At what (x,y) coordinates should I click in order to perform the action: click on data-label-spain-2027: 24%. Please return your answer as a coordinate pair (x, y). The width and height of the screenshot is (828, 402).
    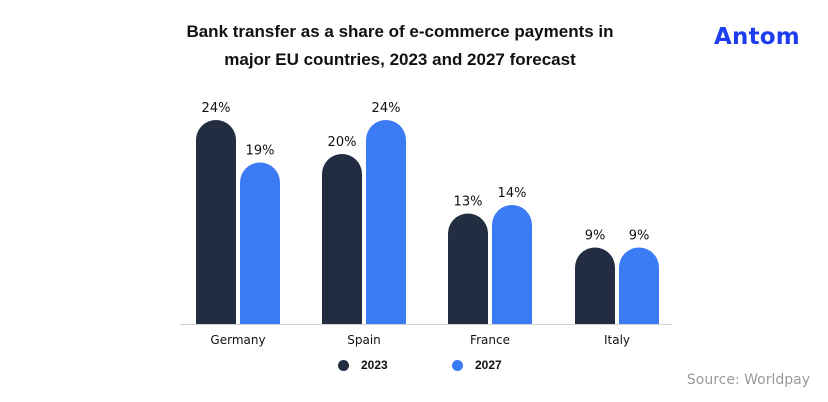
    Looking at the image, I should click on (386, 108).